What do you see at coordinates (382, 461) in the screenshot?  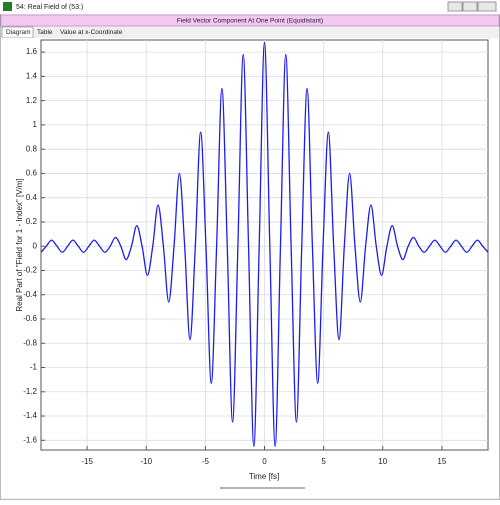 I see `x-tick-label: 10` at bounding box center [382, 461].